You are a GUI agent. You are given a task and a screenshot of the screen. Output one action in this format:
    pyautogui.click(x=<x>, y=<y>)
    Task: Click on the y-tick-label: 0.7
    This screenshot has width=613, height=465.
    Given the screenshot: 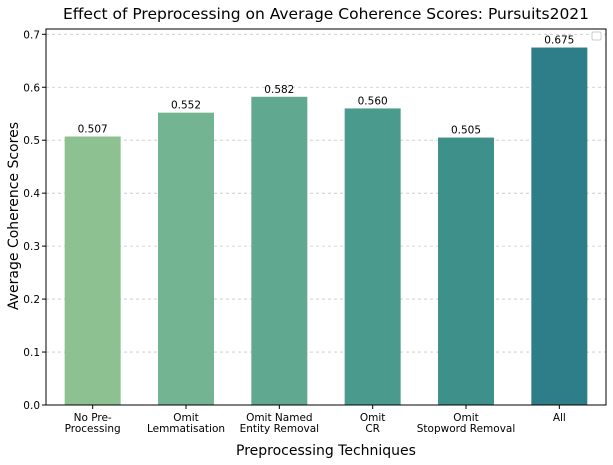 What is the action you would take?
    pyautogui.click(x=31, y=35)
    